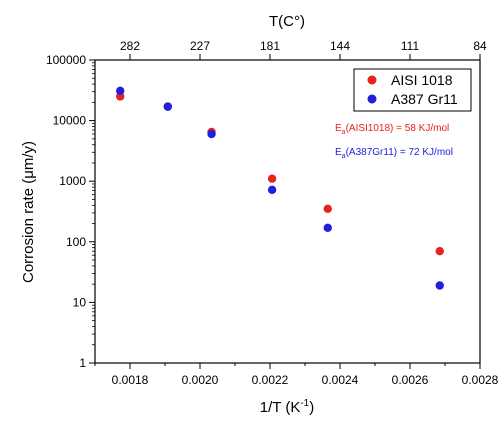 The width and height of the screenshot is (500, 424). Describe the element at coordinates (287, 21) in the screenshot. I see `top-axis-title: T(C°)` at that location.